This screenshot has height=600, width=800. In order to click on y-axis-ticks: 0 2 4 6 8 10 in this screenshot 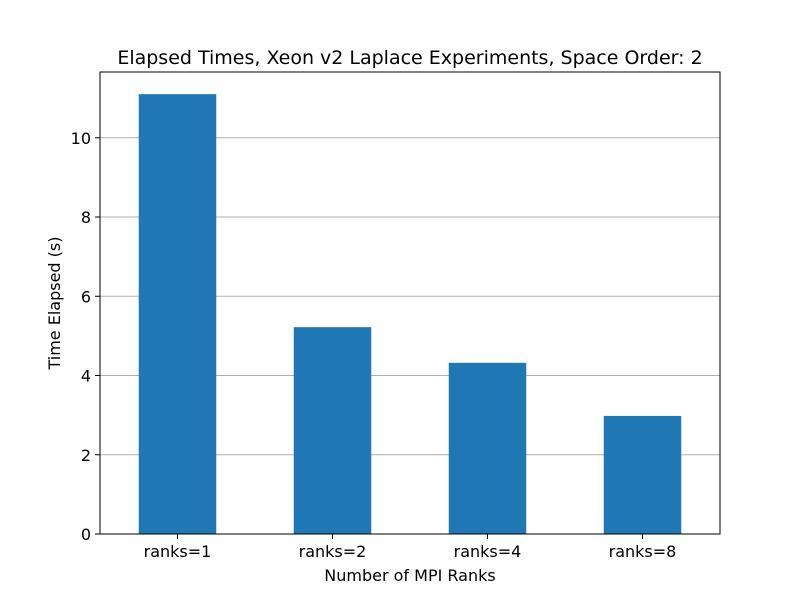, I will do `click(85, 336)`.